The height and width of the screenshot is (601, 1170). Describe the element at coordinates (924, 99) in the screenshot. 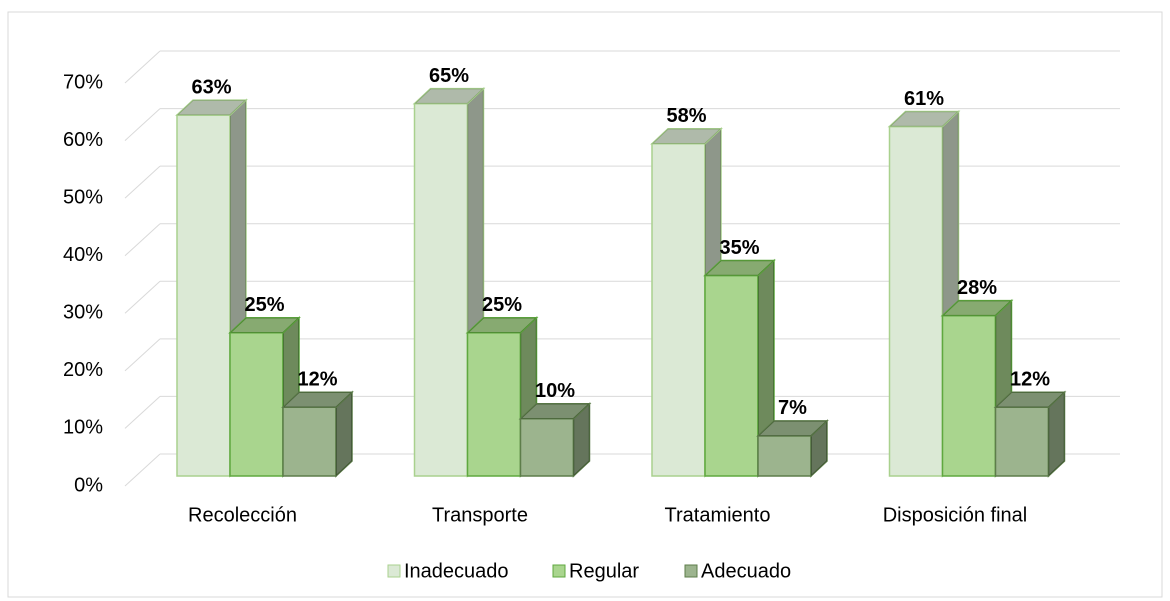

I see `value-label: 61%` at that location.